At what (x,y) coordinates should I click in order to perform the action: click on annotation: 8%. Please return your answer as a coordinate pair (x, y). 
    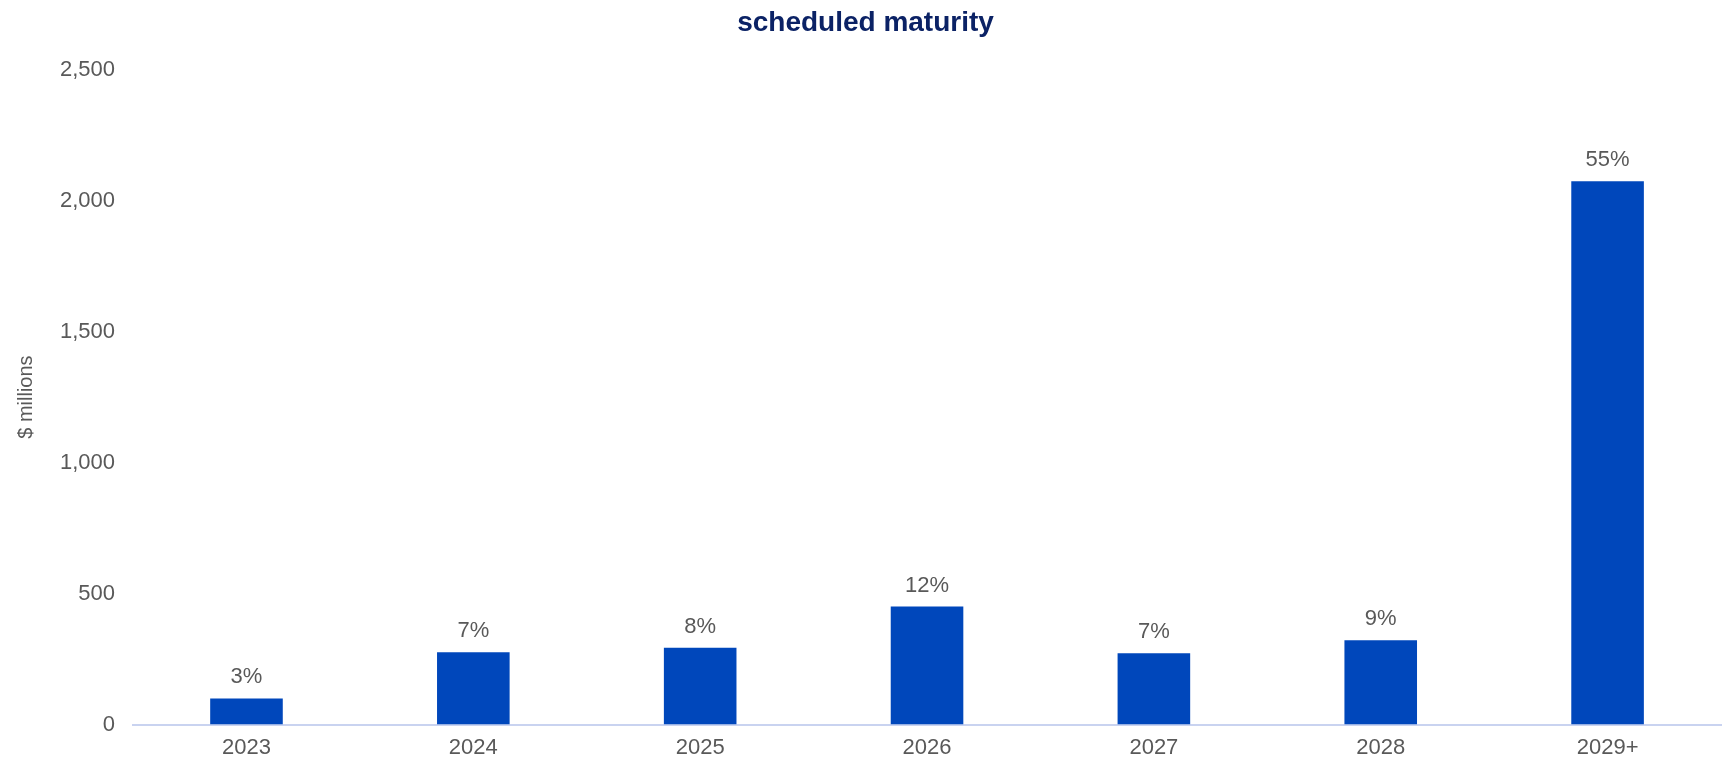
    Looking at the image, I should click on (700, 625).